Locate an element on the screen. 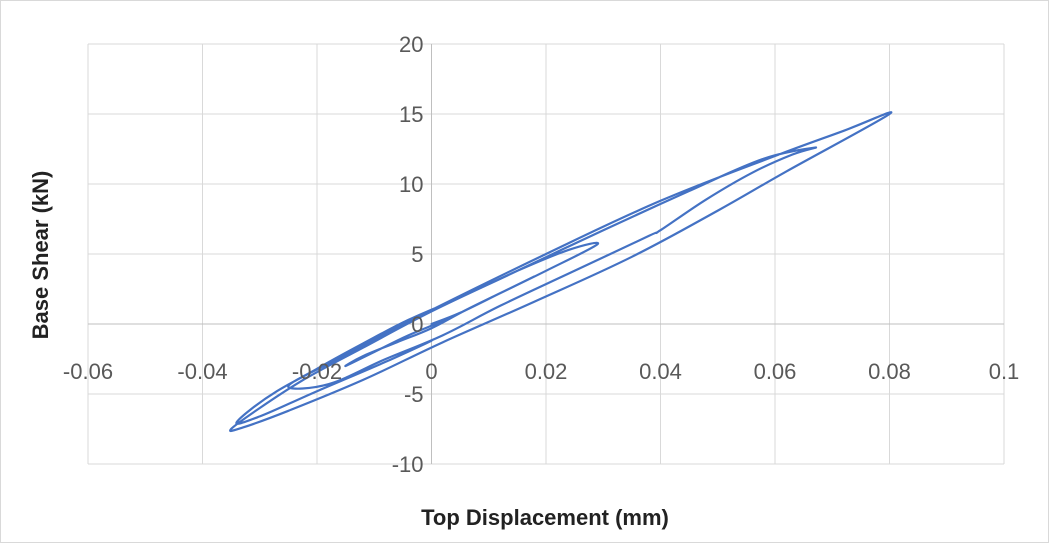  x-tick-label: -0.04 is located at coordinates (202, 371).